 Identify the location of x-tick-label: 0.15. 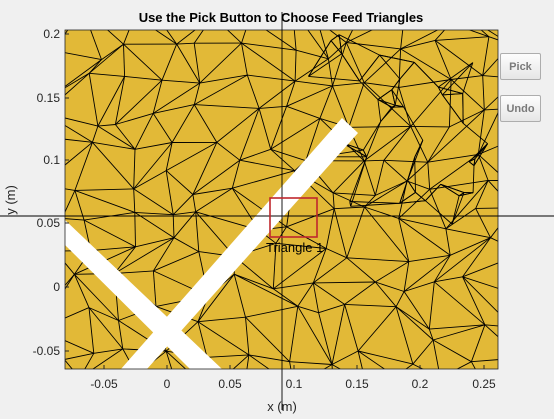
(357, 384).